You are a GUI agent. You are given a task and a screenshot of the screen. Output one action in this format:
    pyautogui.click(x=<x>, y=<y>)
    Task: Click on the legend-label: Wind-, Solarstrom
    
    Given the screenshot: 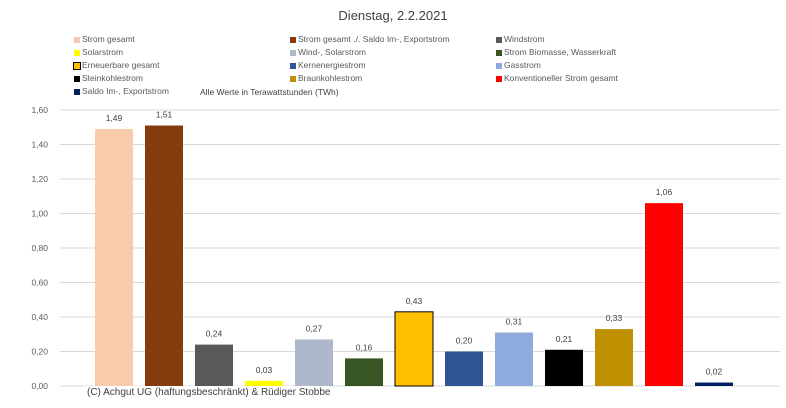 What is the action you would take?
    pyautogui.click(x=332, y=52)
    